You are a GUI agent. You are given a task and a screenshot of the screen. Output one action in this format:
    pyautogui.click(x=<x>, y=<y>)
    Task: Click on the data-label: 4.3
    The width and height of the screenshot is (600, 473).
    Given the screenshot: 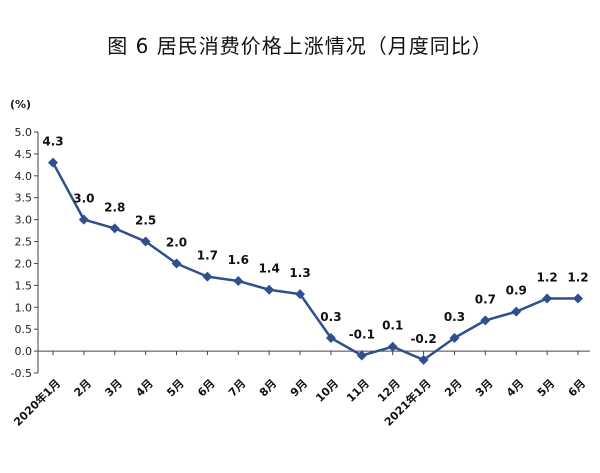 What is the action you would take?
    pyautogui.click(x=52, y=142)
    